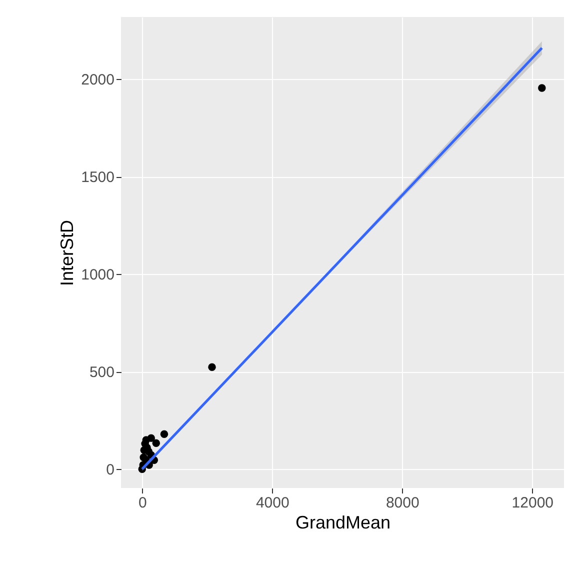 The image size is (584, 588). I want to click on y-tick-label: 1500, so click(97, 177).